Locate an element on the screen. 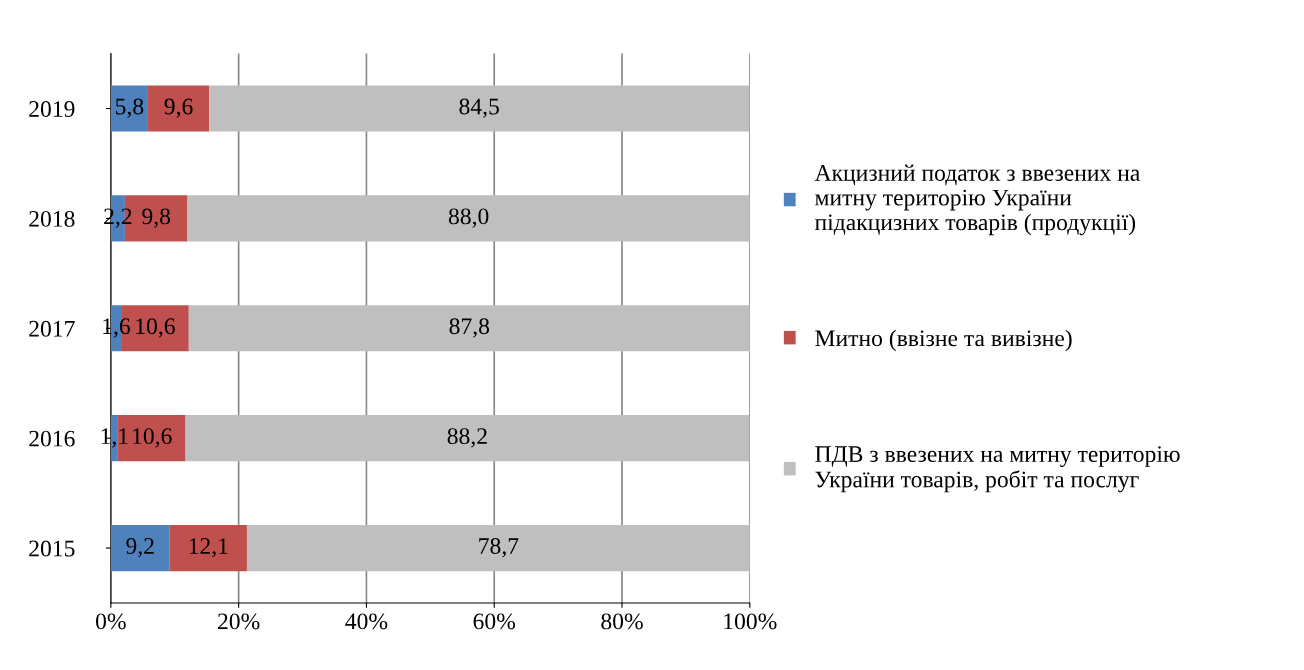  data-label: 5,8 is located at coordinates (129, 108).